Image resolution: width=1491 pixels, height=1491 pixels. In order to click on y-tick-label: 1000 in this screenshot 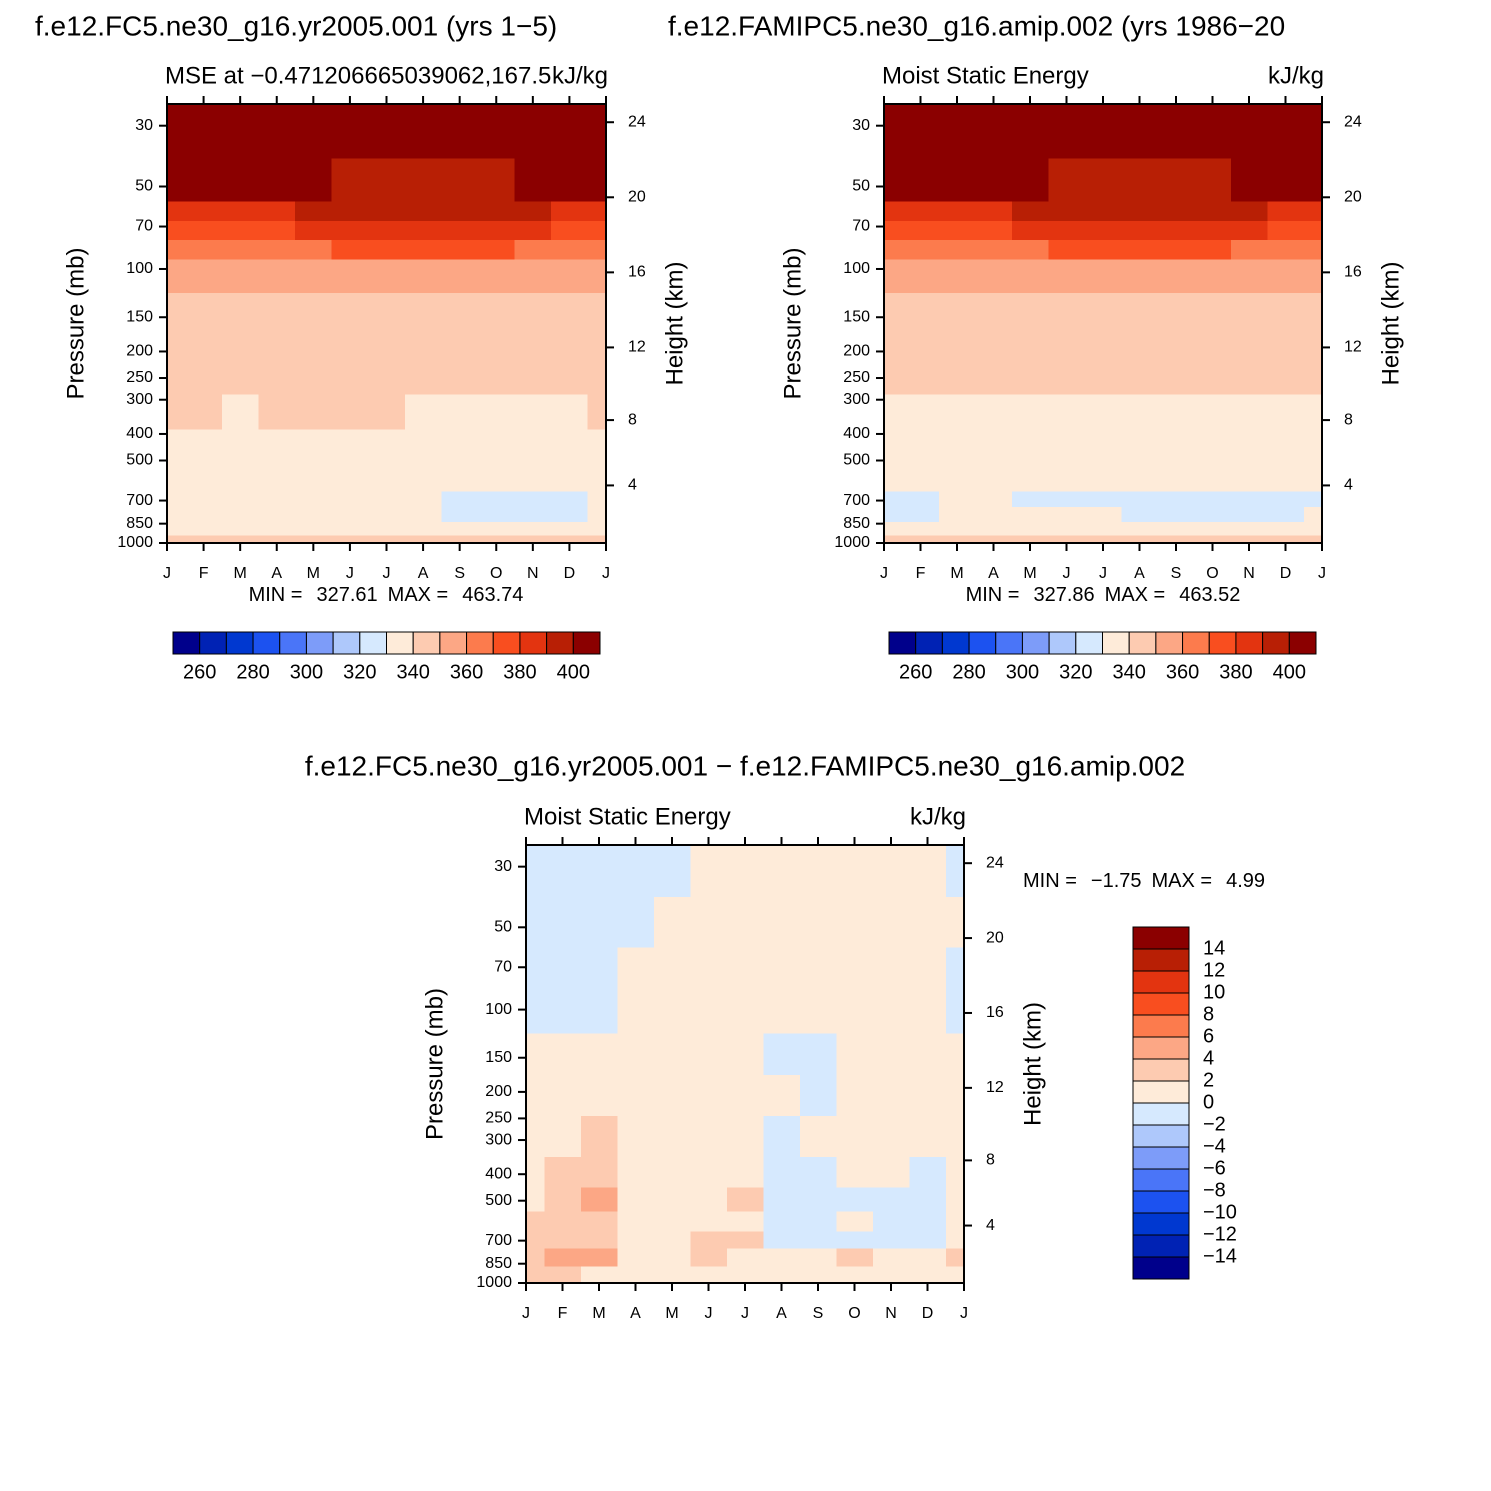, I will do `click(852, 542)`.